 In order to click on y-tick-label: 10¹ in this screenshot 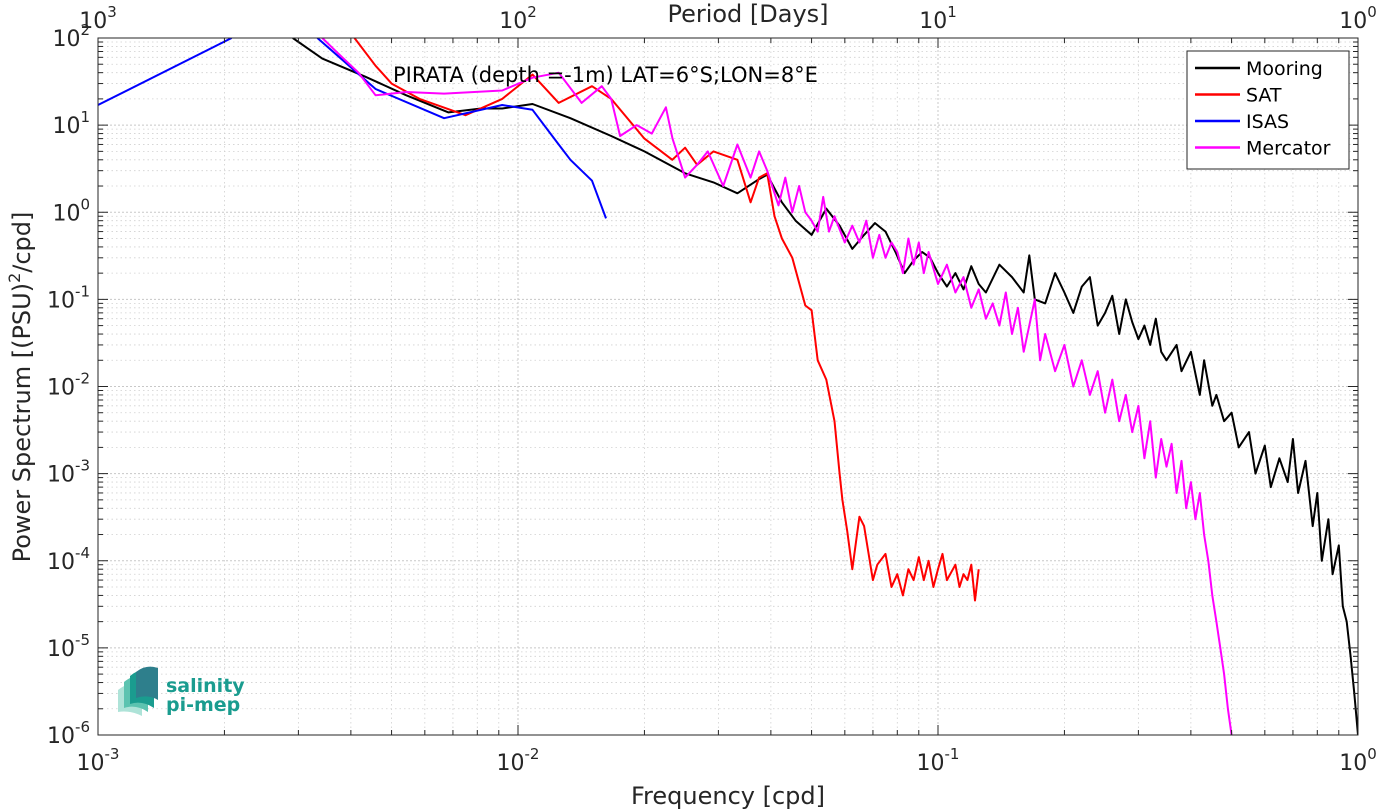, I will do `click(71, 123)`.